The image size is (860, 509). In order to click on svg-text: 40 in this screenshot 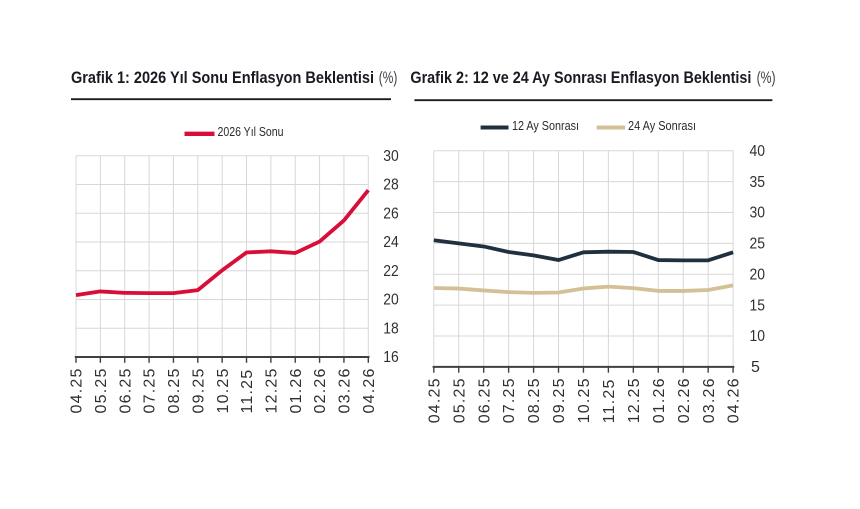, I will do `click(758, 151)`.